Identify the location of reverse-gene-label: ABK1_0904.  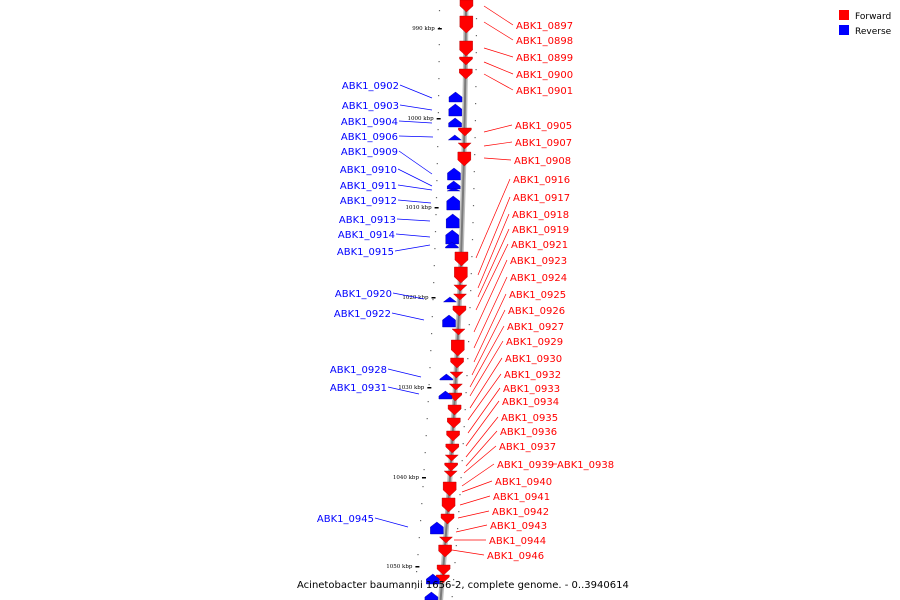
(369, 122).